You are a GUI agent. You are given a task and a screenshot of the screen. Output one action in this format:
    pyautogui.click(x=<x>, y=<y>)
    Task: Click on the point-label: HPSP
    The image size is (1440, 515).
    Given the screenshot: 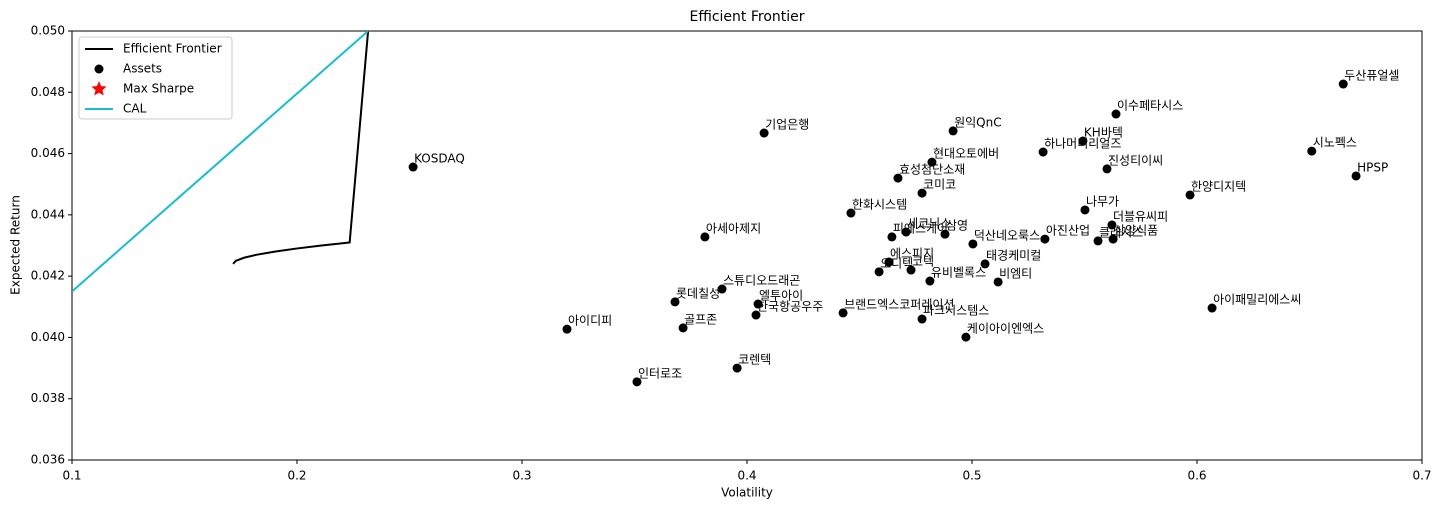 What is the action you would take?
    pyautogui.click(x=1372, y=167)
    